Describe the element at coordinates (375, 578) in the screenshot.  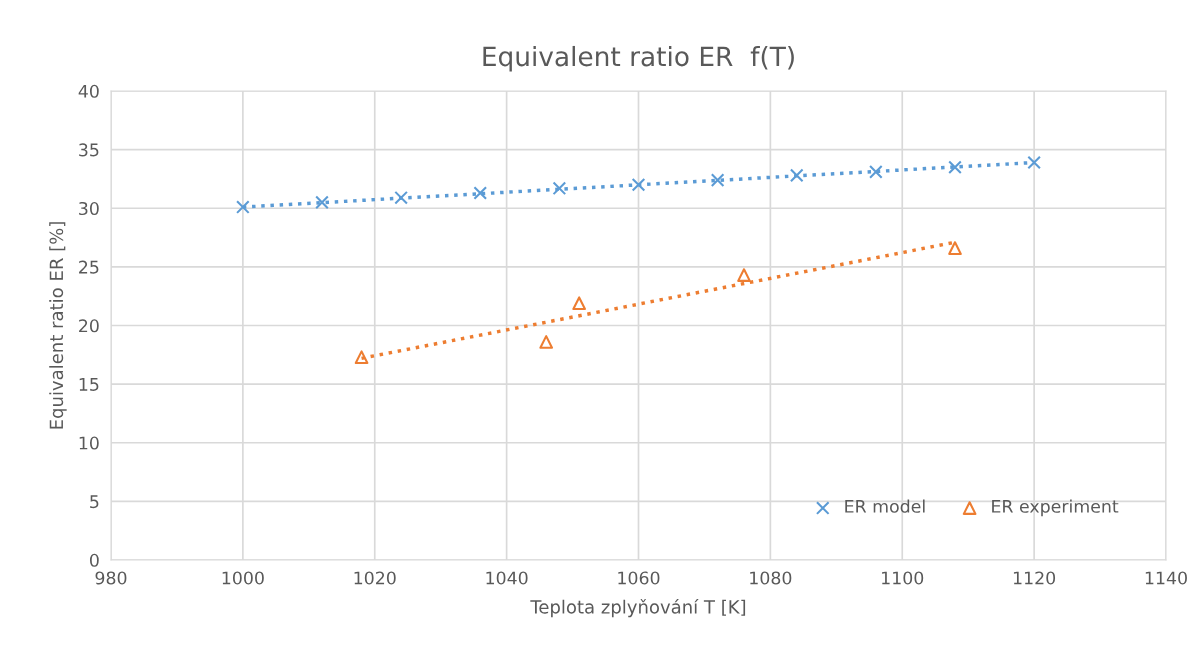
I see `x-tick-label: 1020` at that location.